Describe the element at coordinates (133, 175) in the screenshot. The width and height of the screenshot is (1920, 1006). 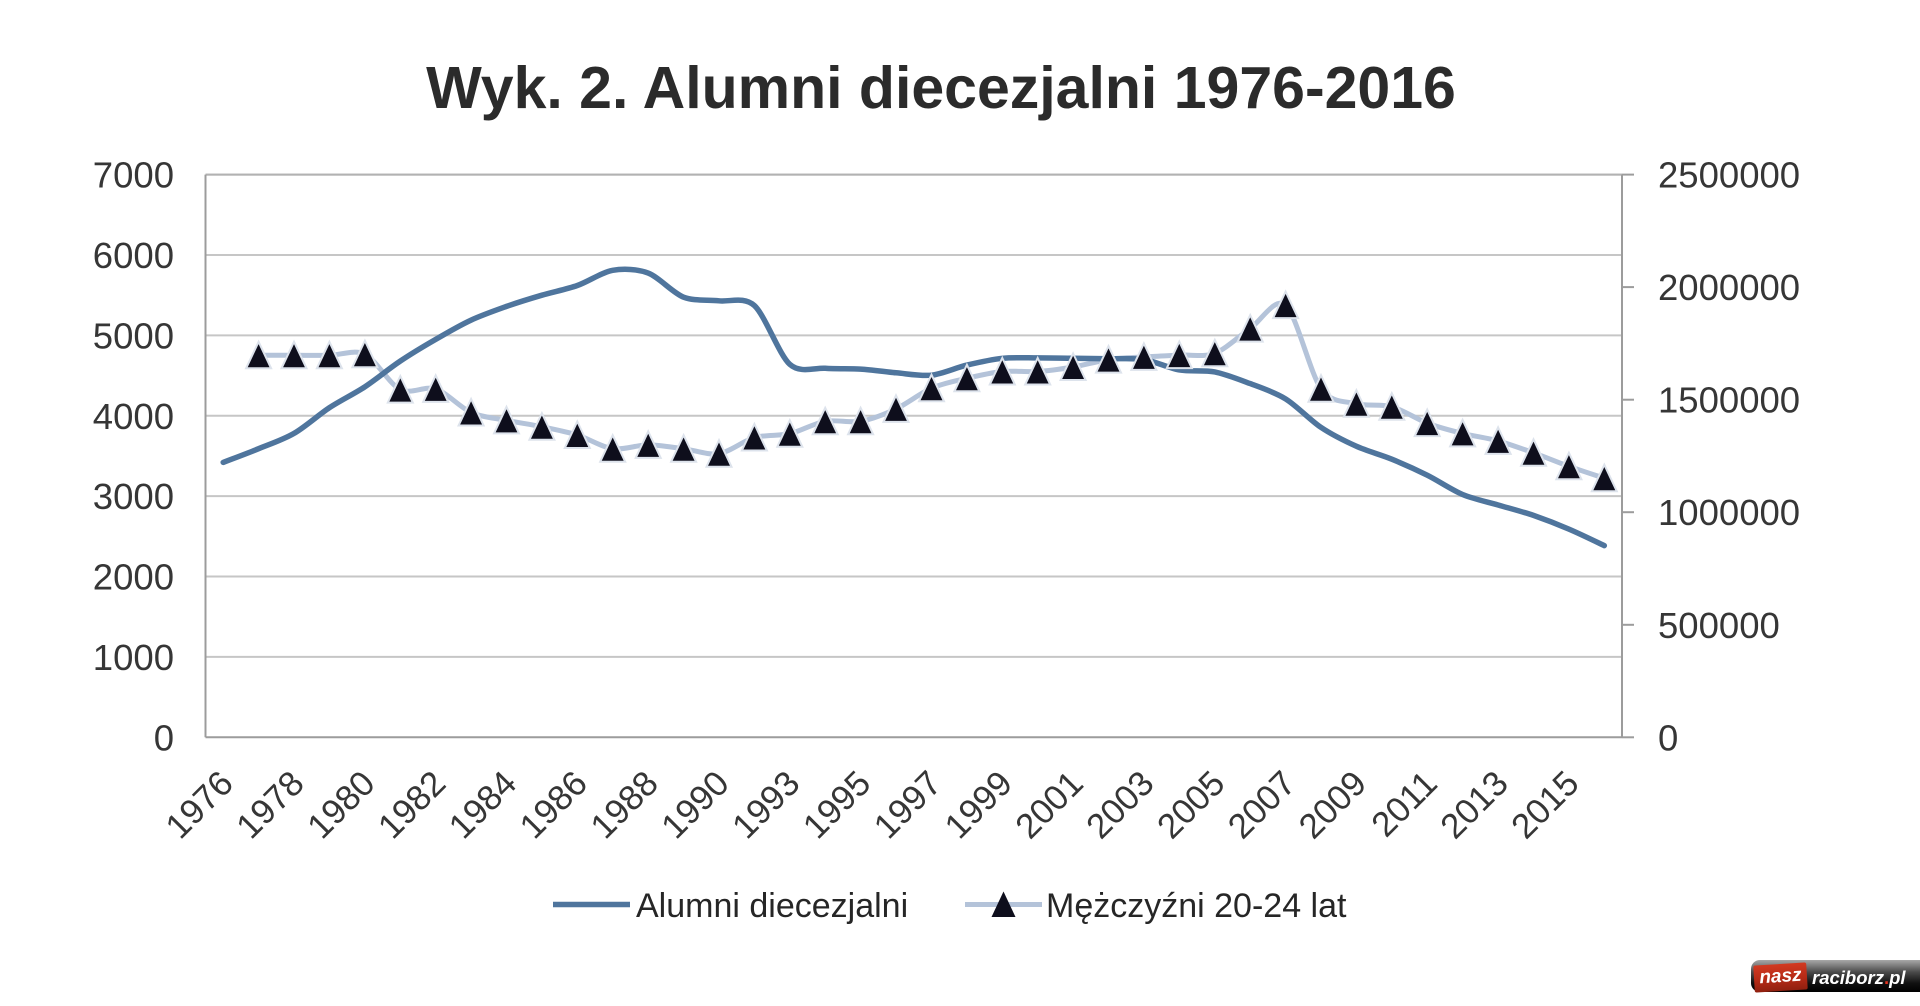
I see `svg-text: 7000` at that location.